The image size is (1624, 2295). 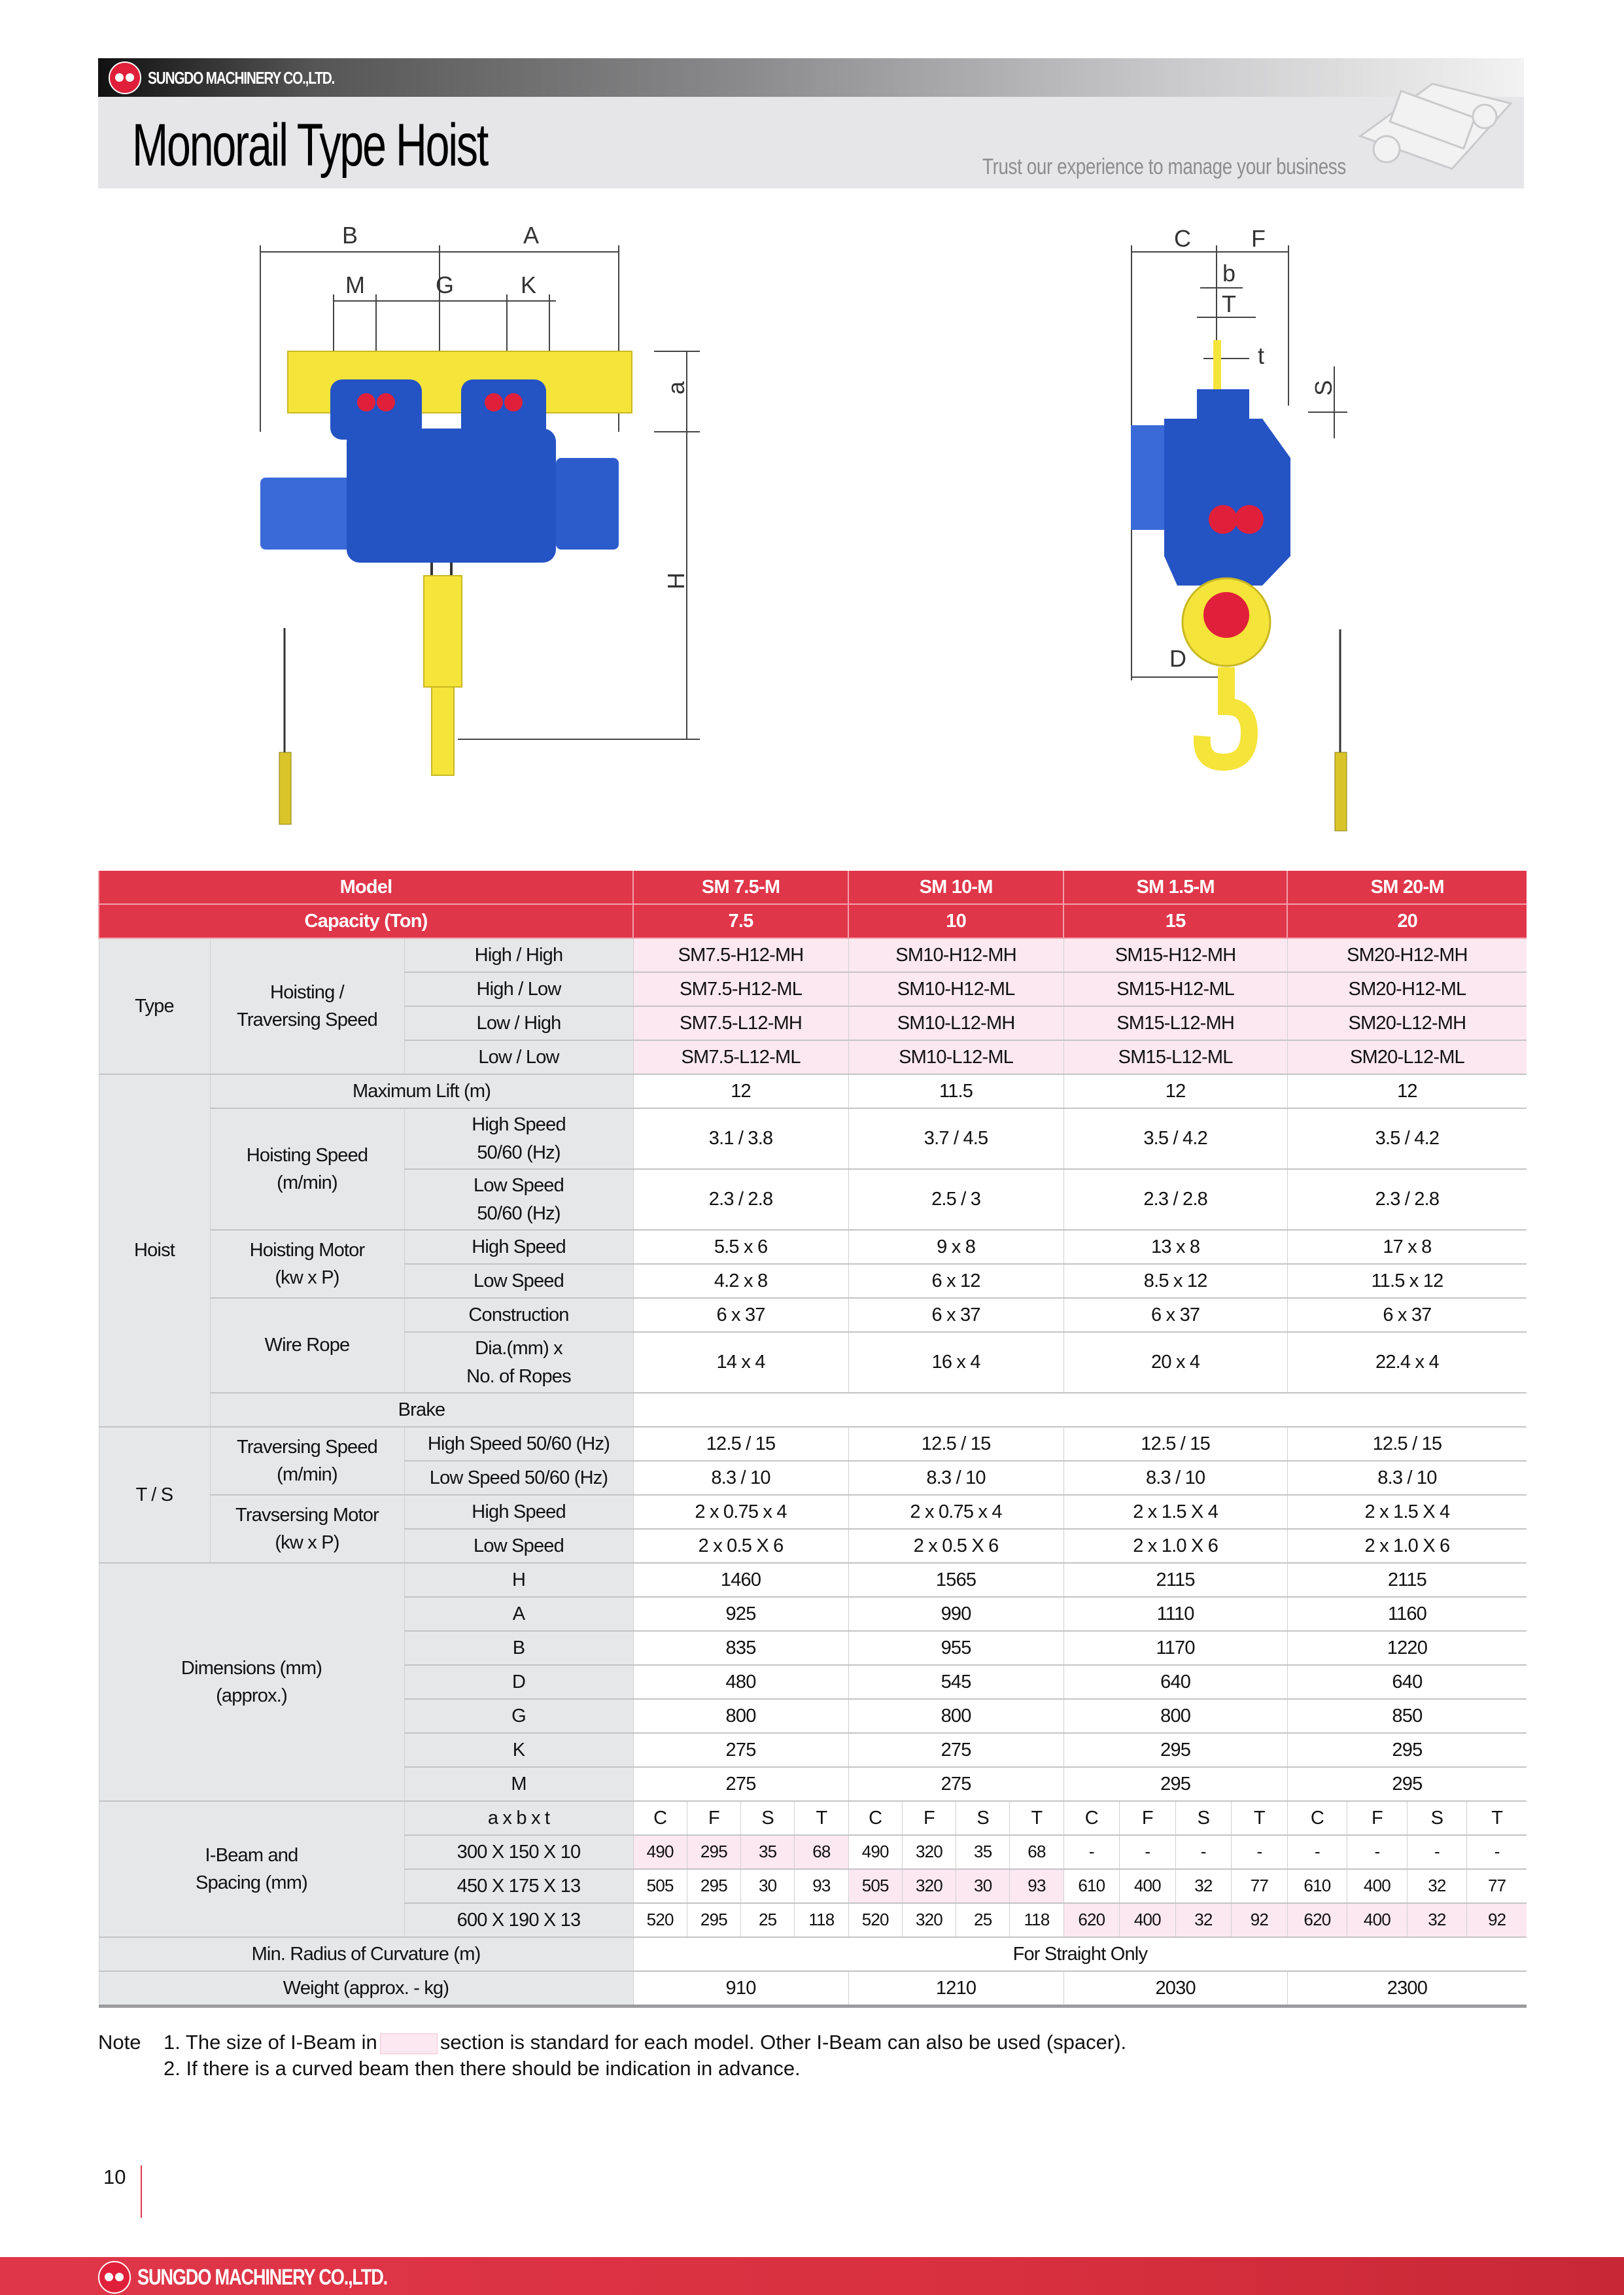 I want to click on value-cell: 9 x 8, so click(x=956, y=1247).